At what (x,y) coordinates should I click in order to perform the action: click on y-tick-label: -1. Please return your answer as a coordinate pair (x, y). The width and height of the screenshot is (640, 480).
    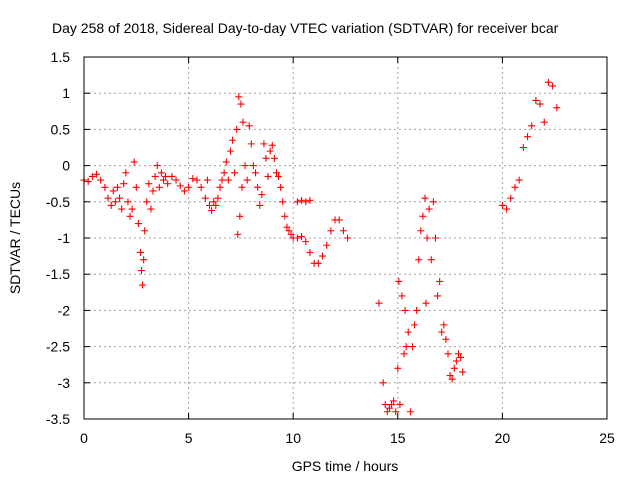
    Looking at the image, I should click on (64, 238).